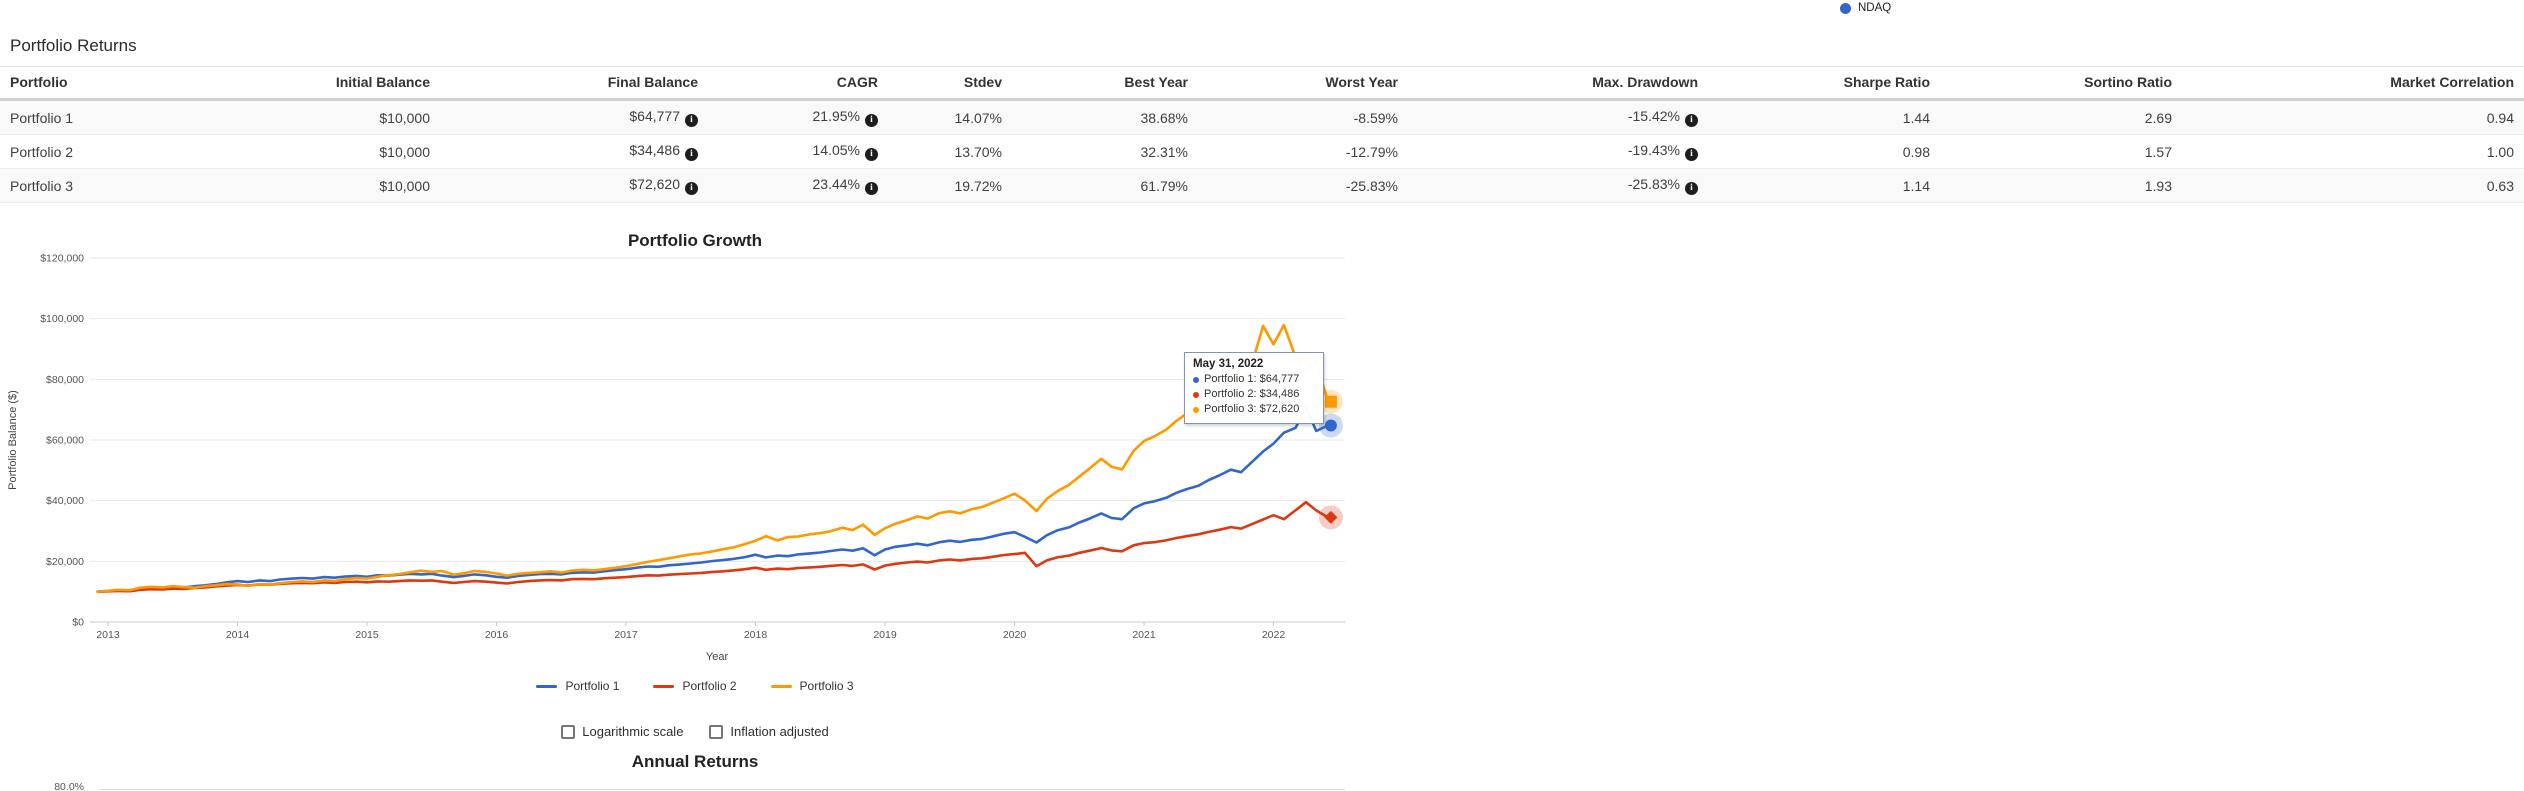  I want to click on legend-label: Portfolio 1, so click(592, 686).